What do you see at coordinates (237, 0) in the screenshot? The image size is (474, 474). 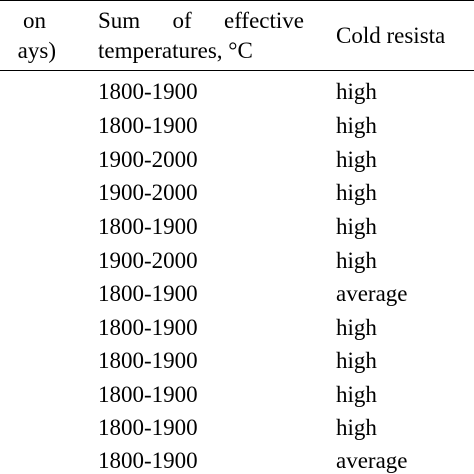 I see `table-top-rule` at bounding box center [237, 0].